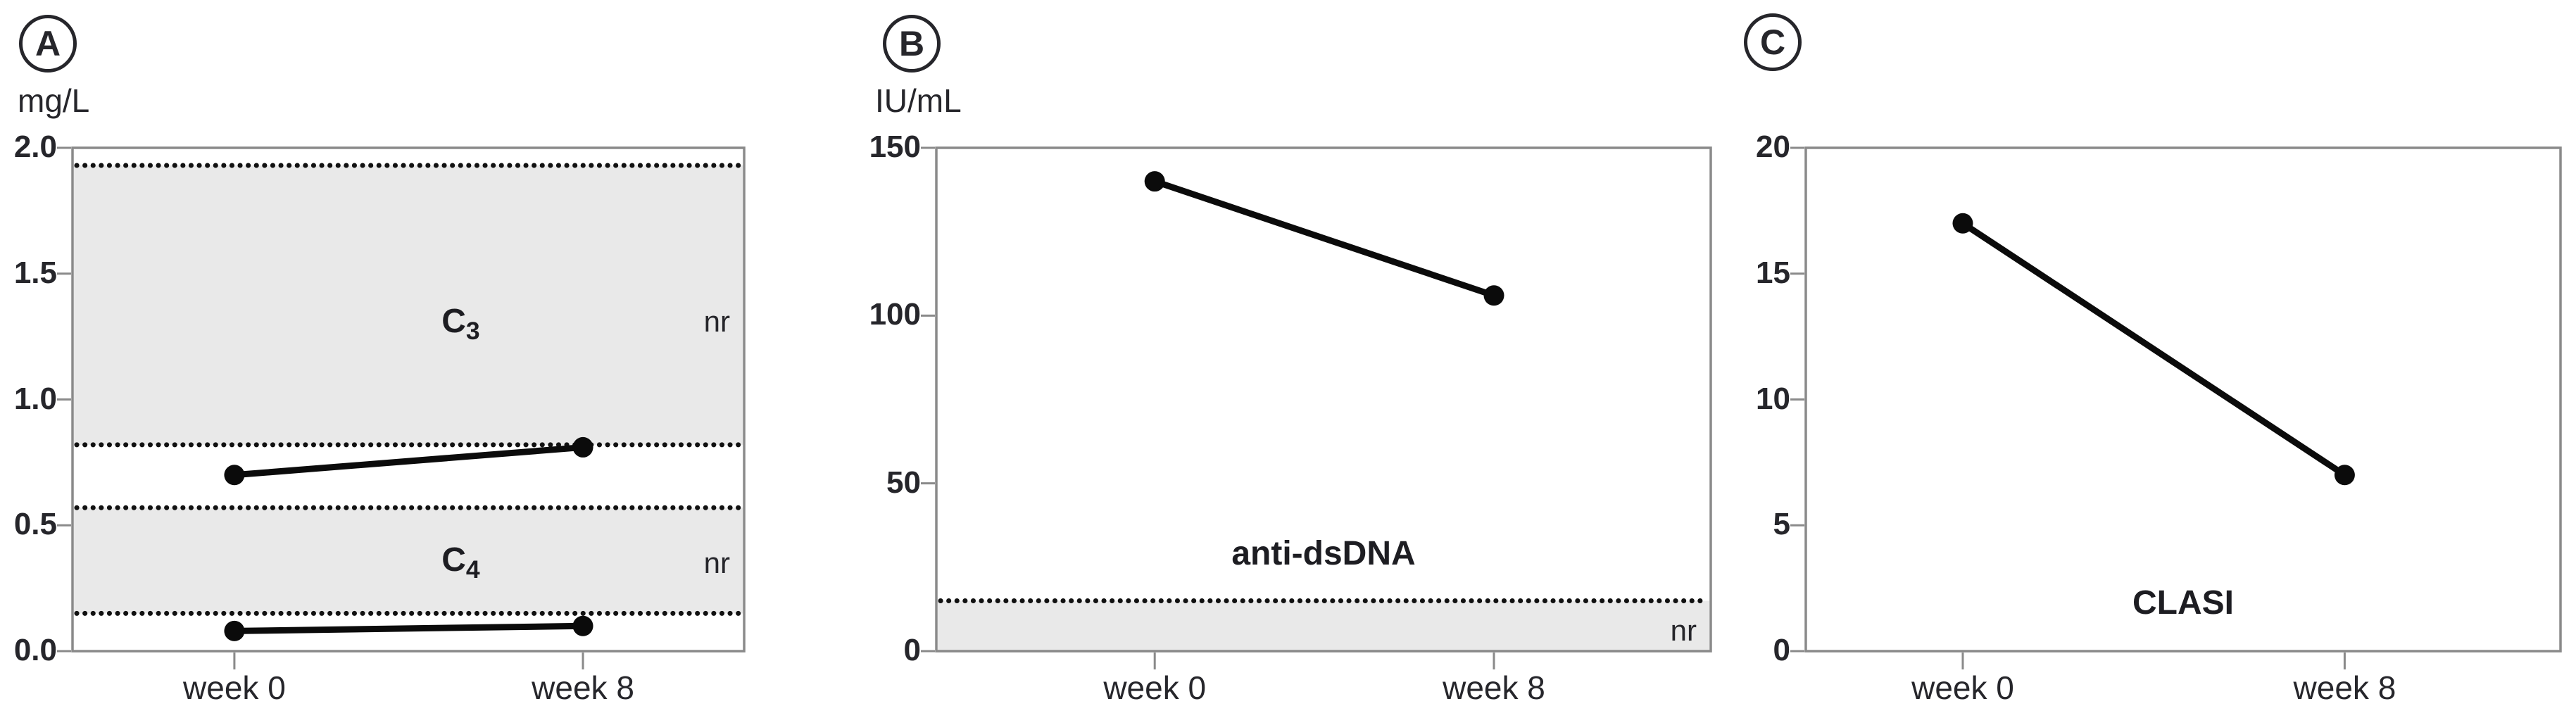 Image resolution: width=2576 pixels, height=718 pixels. What do you see at coordinates (408, 305) in the screenshot?
I see `normal-range-band-C3` at bounding box center [408, 305].